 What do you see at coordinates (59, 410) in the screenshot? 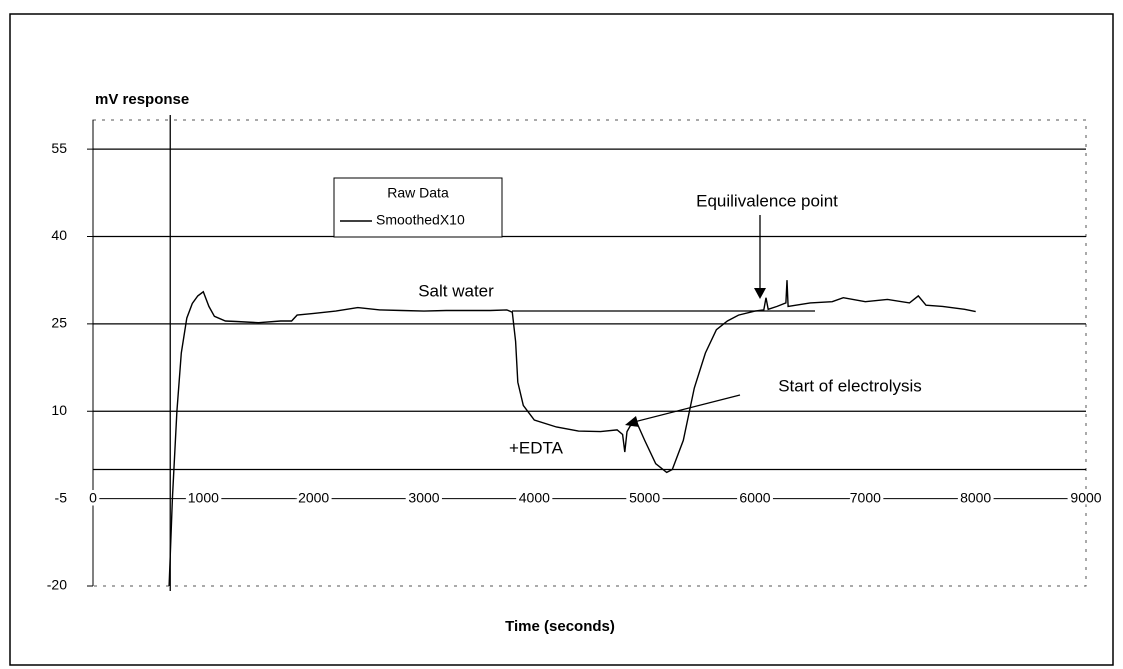
I see `y-tick-label: 10` at bounding box center [59, 410].